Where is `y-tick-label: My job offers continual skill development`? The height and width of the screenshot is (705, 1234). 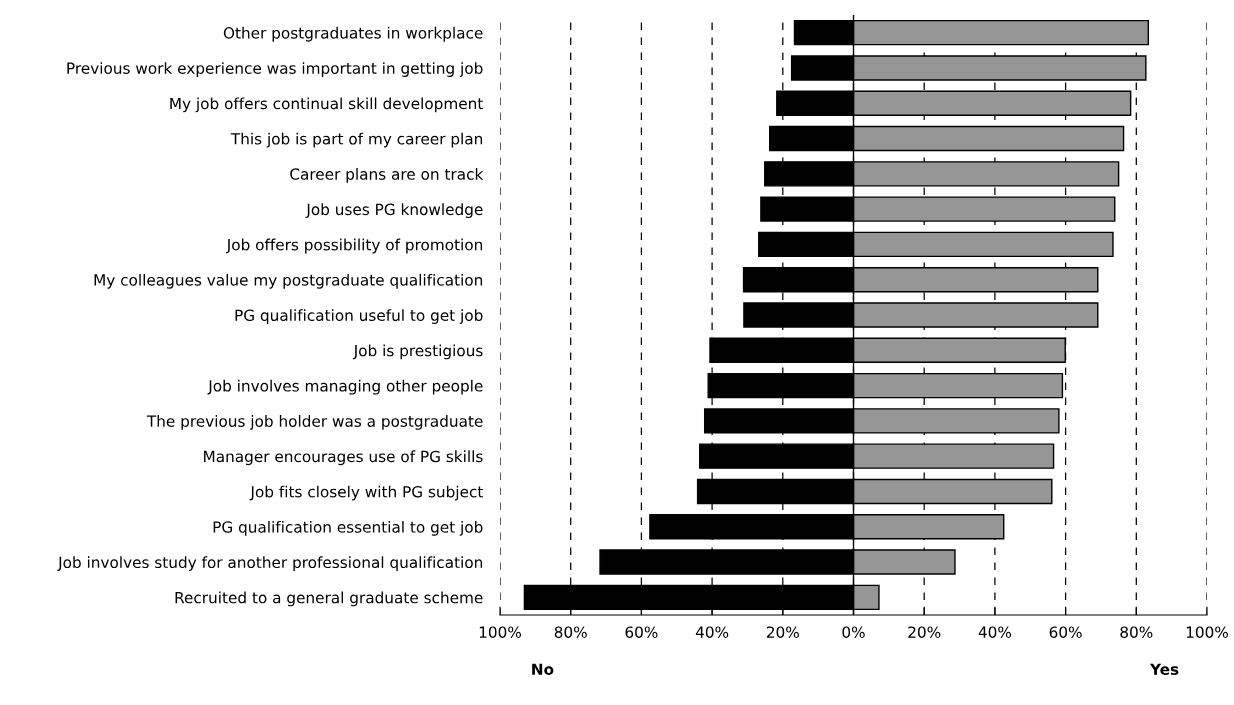
y-tick-label: My job offers continual skill development is located at coordinates (326, 105).